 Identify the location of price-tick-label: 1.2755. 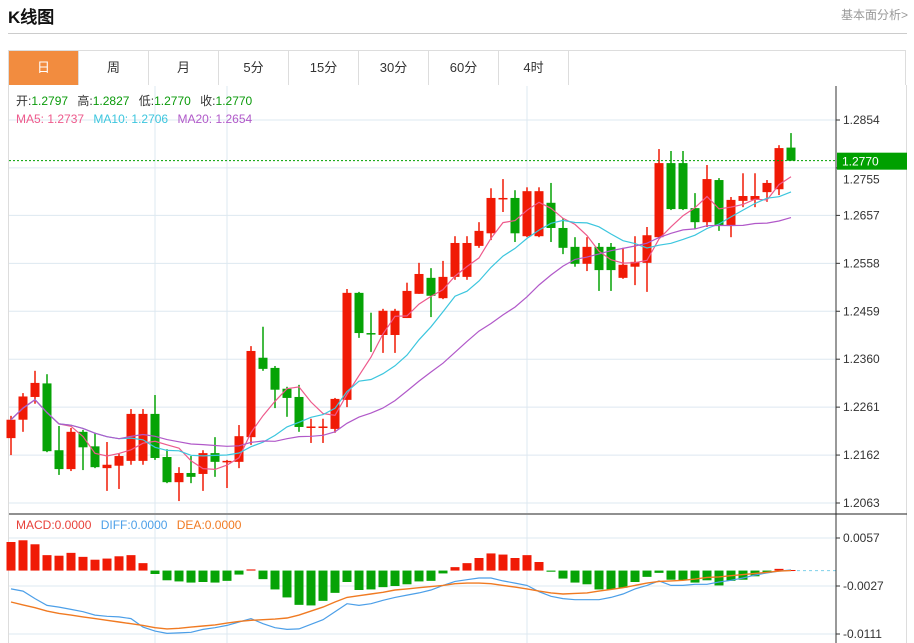
(861, 180).